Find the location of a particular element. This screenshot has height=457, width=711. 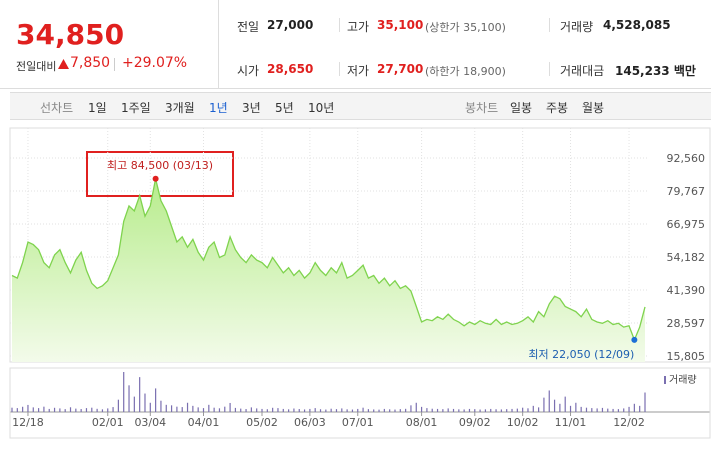

stat-value: 145,233 백만 is located at coordinates (655, 71).